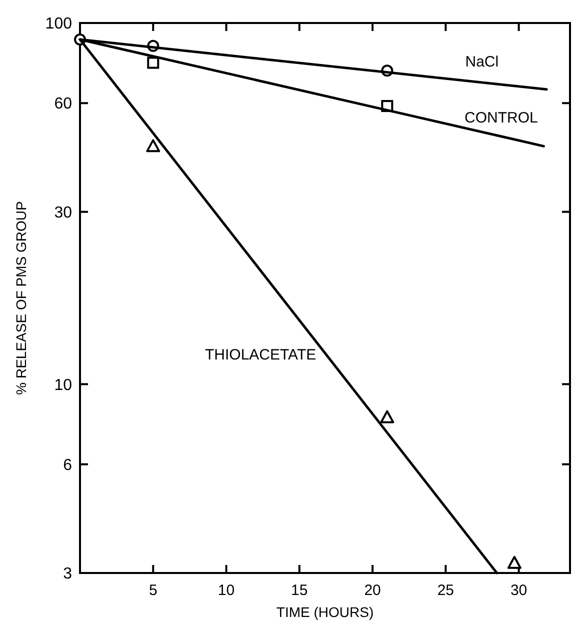  Describe the element at coordinates (372, 590) in the screenshot. I see `x-tick-label: 20` at that location.